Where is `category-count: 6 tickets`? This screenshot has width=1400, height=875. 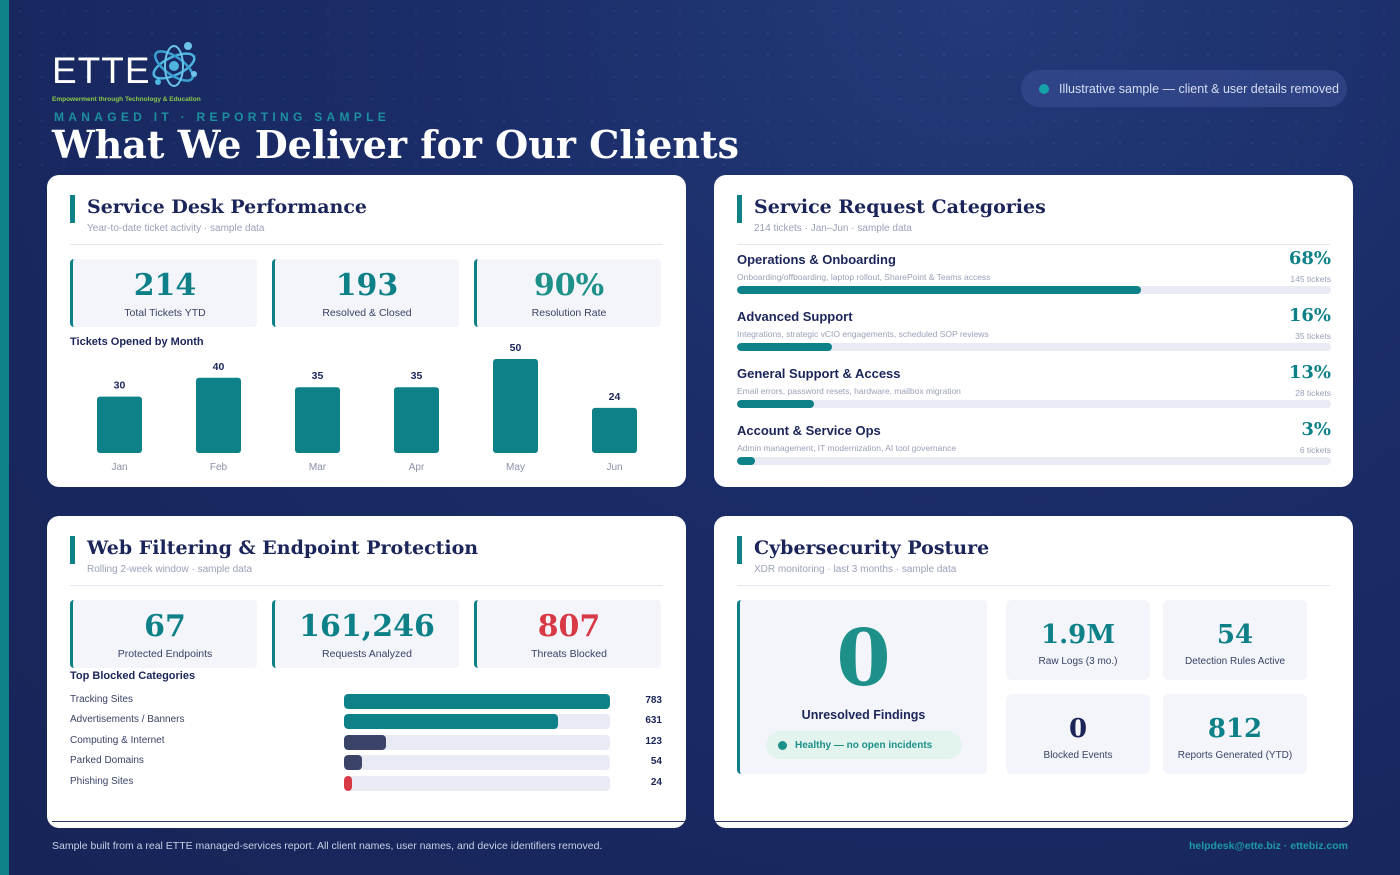
category-count: 6 tickets is located at coordinates (1315, 450).